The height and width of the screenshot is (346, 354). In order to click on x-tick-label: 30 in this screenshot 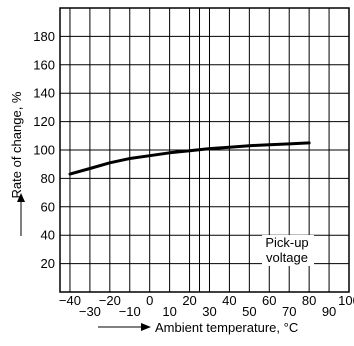, I will do `click(209, 311)`.